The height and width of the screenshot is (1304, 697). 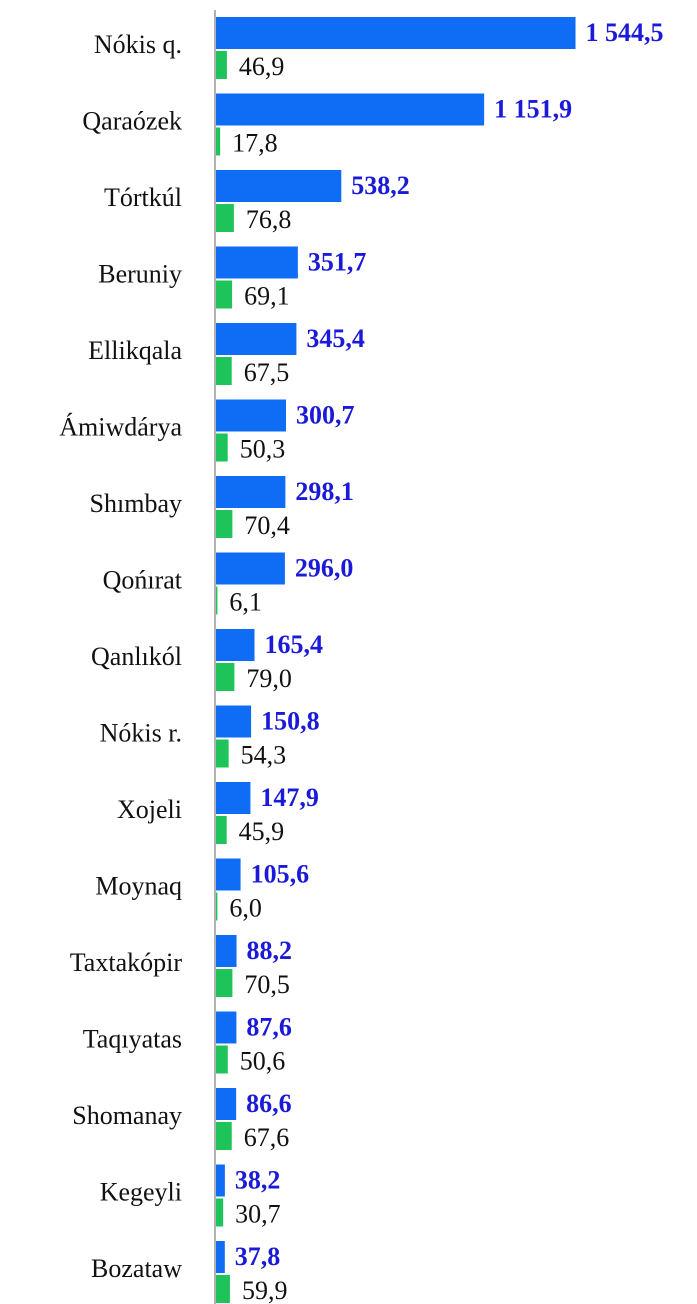 I want to click on value-label: 30,7, so click(x=258, y=1213).